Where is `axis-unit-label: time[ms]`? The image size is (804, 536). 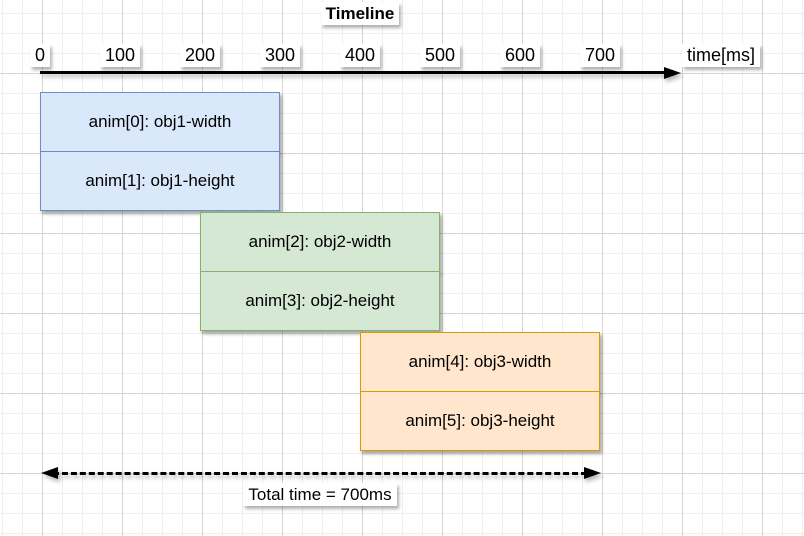
axis-unit-label: time[ms] is located at coordinates (721, 55).